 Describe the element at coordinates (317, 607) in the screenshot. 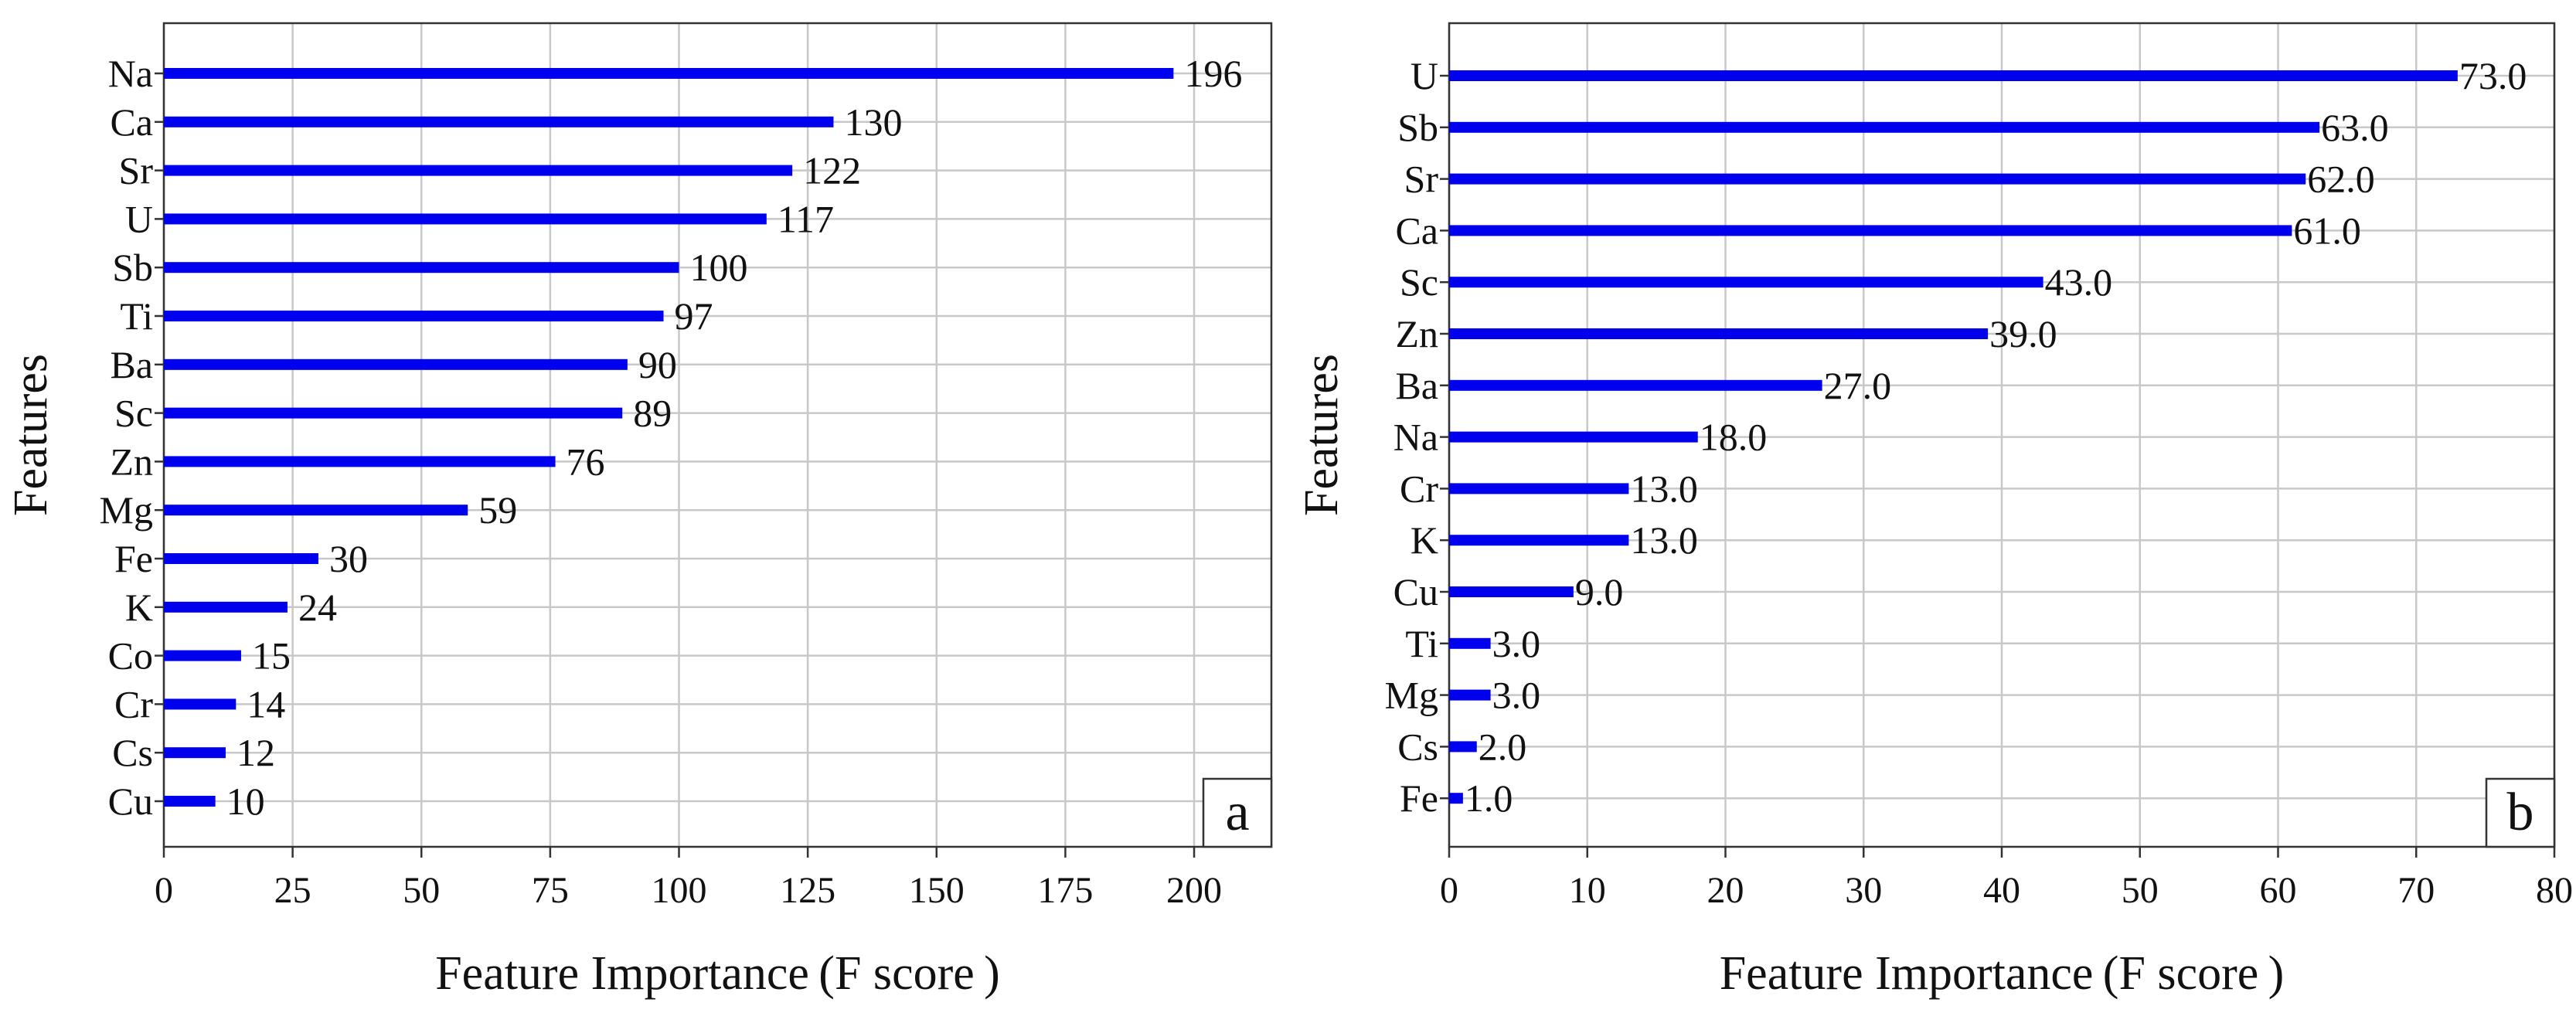

I see `panel-a-value-label-k: 24` at that location.